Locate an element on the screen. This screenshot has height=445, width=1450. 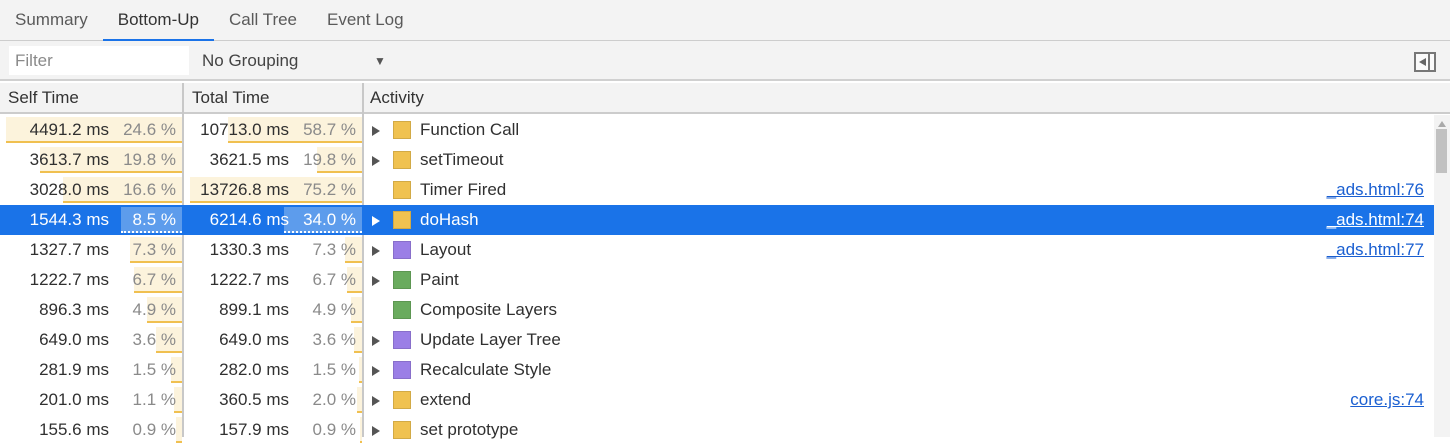
toolbar: No Grouping ▼ is located at coordinates (725, 61).